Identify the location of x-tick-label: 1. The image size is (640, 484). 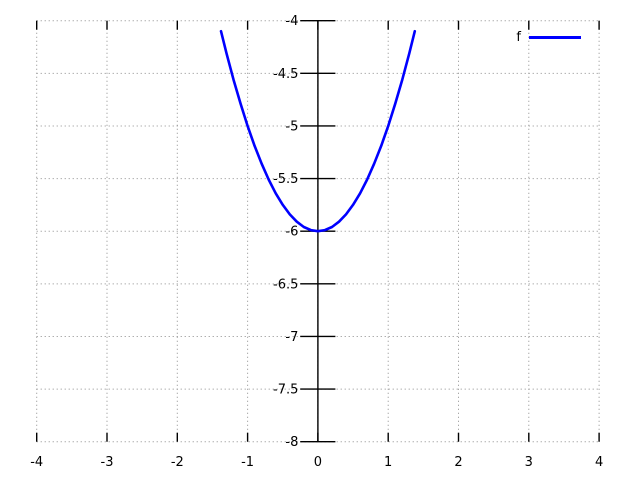
(388, 462).